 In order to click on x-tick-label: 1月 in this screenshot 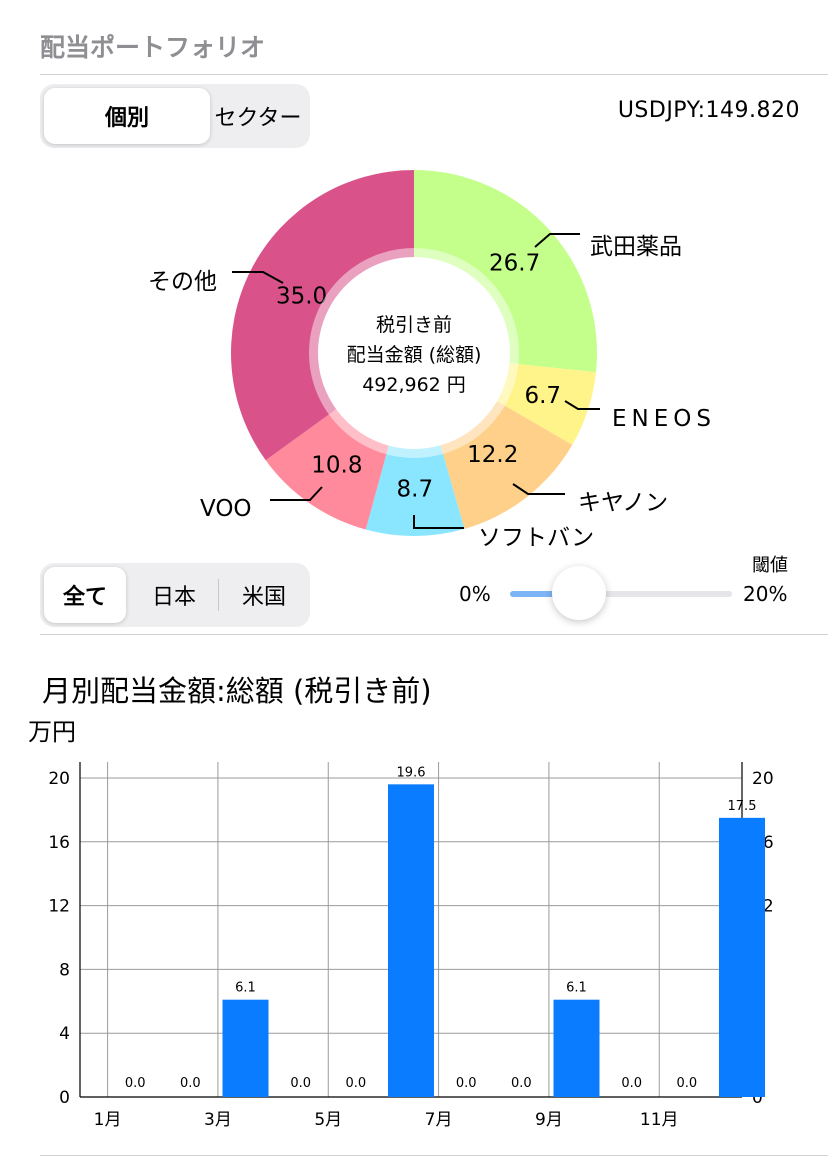, I will do `click(108, 1120)`.